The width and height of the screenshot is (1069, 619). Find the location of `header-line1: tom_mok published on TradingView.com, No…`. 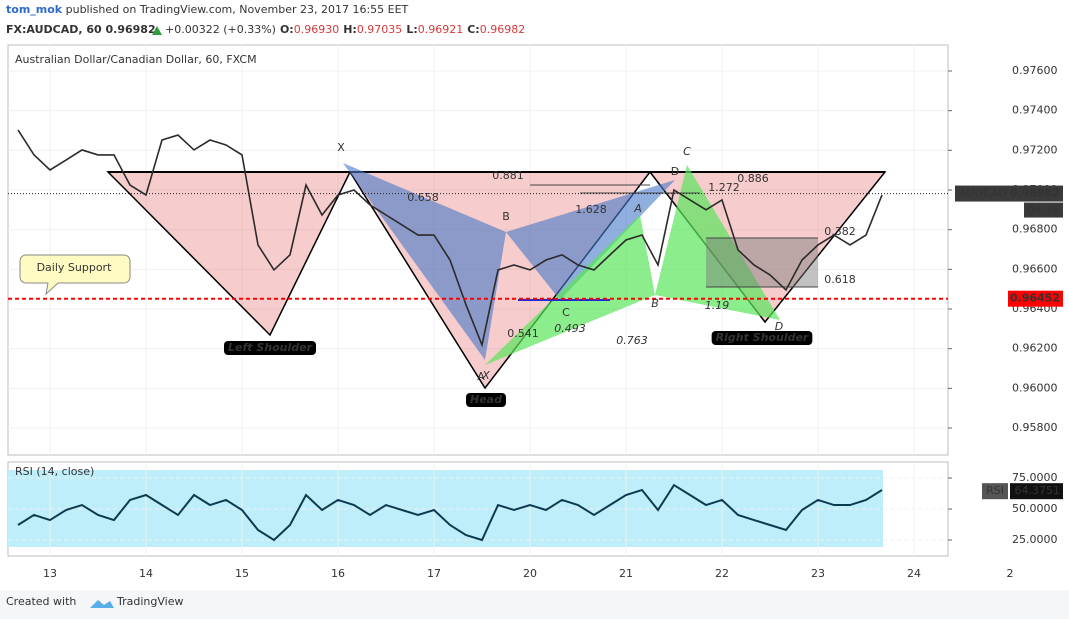

header-line1: tom_mok published on TradingView.com, No… is located at coordinates (207, 9).